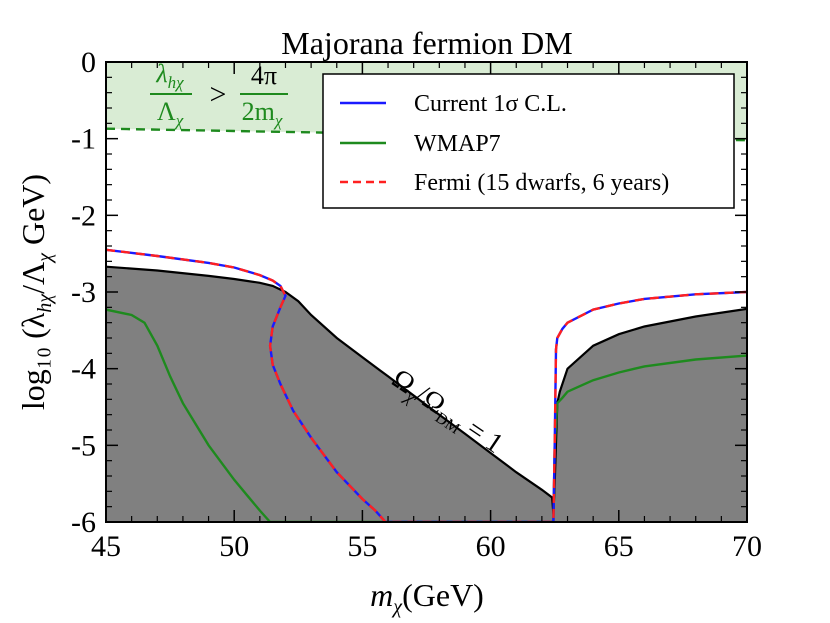 The image size is (830, 623). Describe the element at coordinates (362, 546) in the screenshot. I see `x-tick-label: 55` at that location.